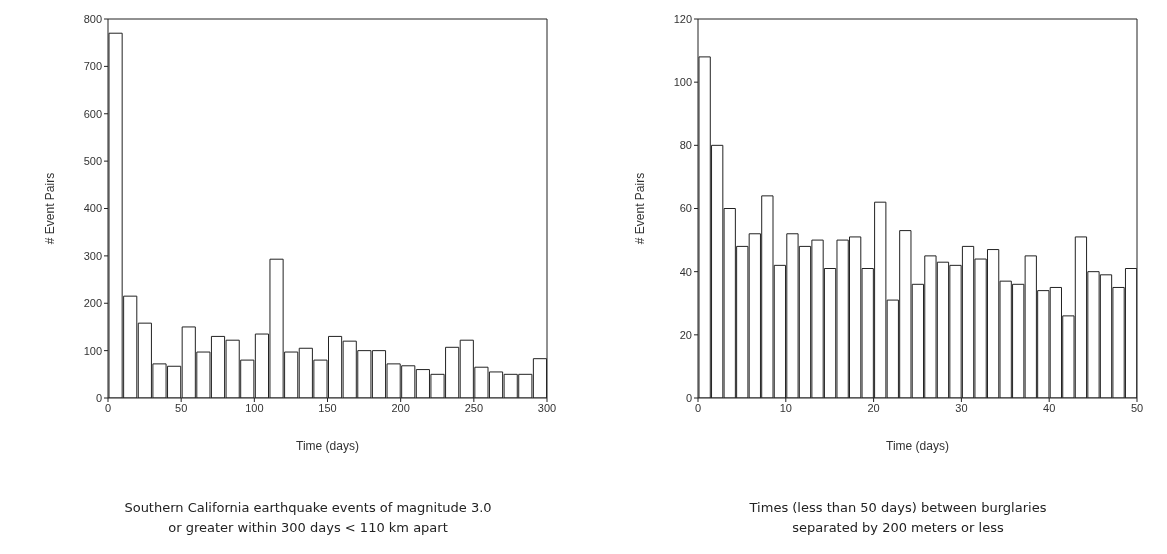 The width and height of the screenshot is (1167, 554). I want to click on y-tick-label: 20, so click(685, 334).